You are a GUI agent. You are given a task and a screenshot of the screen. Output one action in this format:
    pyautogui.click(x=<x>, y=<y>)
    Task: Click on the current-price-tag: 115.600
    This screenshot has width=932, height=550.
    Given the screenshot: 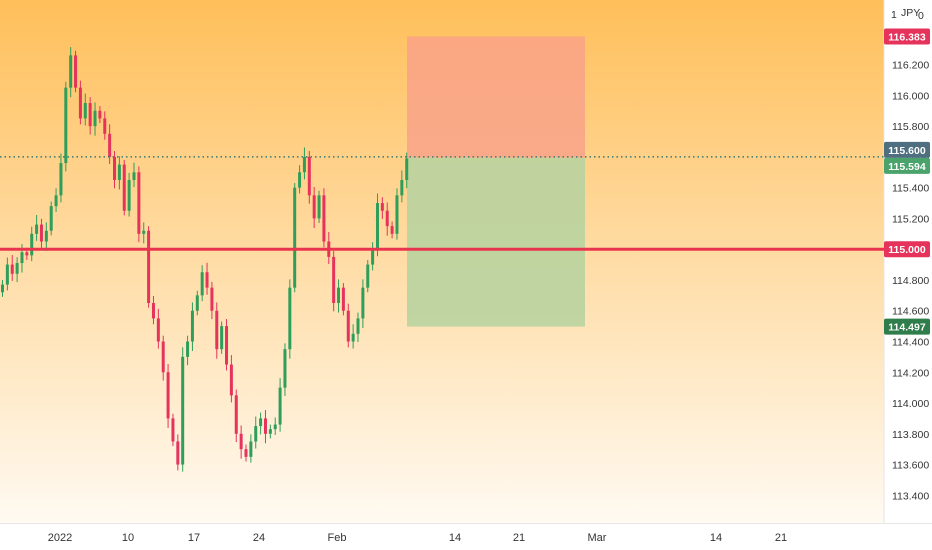 What is the action you would take?
    pyautogui.click(x=907, y=149)
    